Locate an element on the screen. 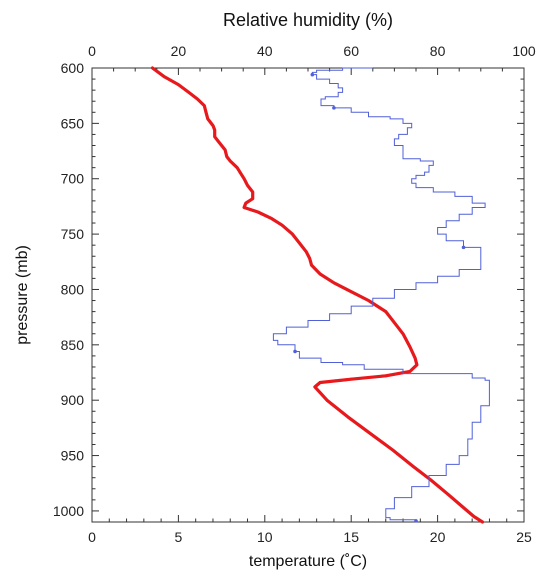 The height and width of the screenshot is (574, 541). bottom-tick-label: 0 is located at coordinates (92, 537).